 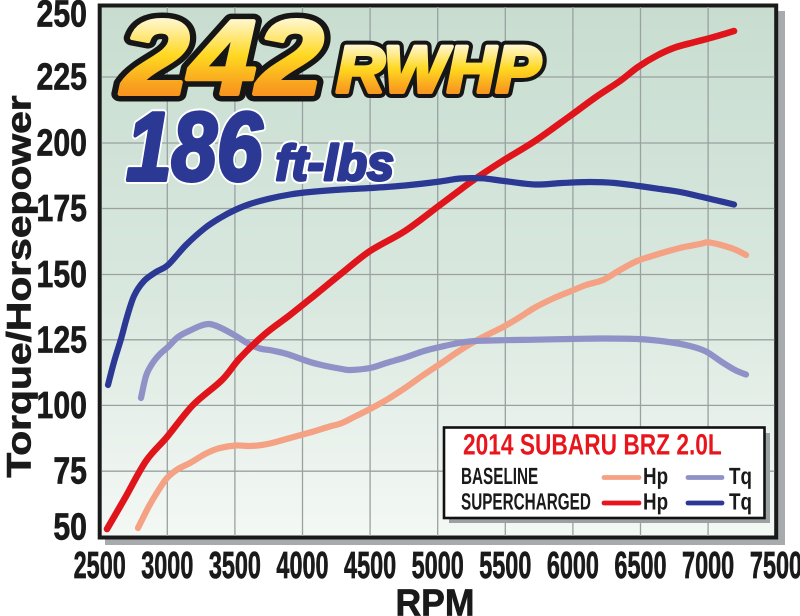 What do you see at coordinates (62, 144) in the screenshot?
I see `svg-text: 200` at bounding box center [62, 144].